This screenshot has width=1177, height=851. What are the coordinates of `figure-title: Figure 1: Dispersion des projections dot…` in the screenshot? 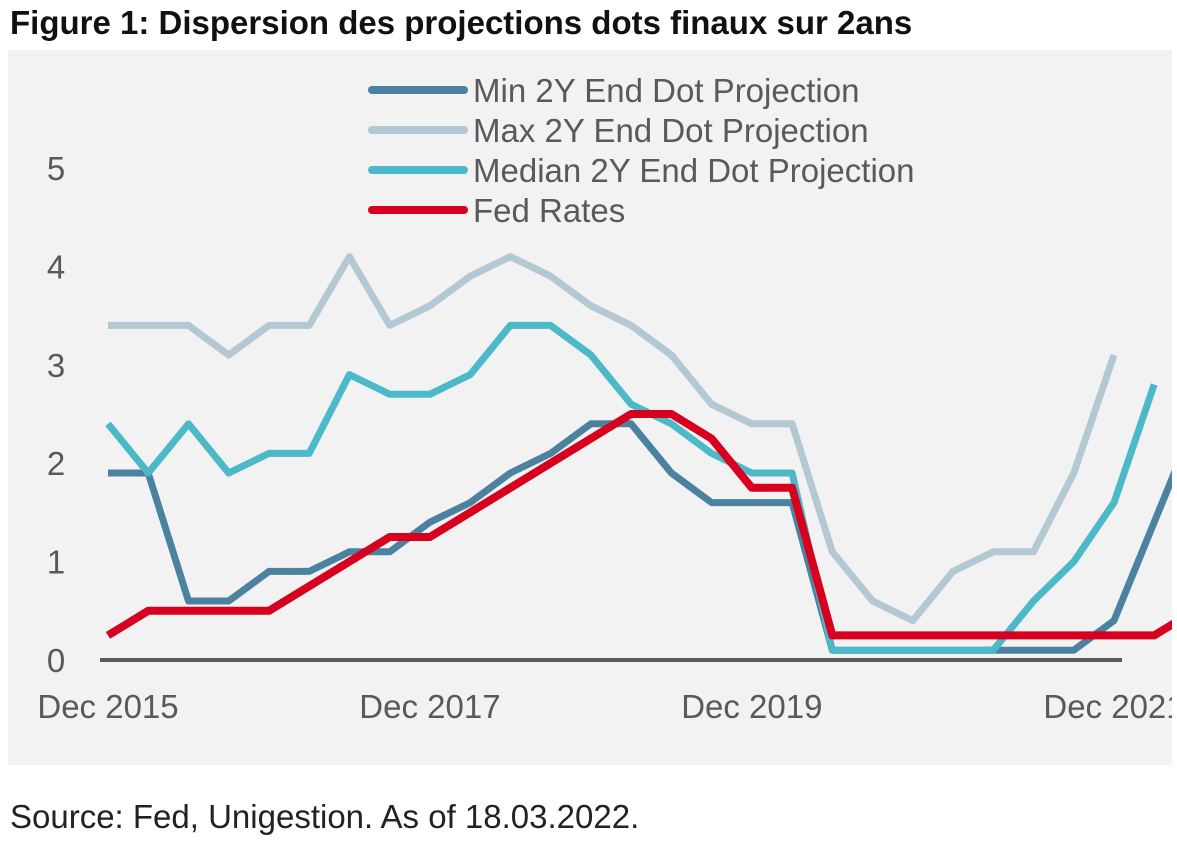 It's located at (461, 22).